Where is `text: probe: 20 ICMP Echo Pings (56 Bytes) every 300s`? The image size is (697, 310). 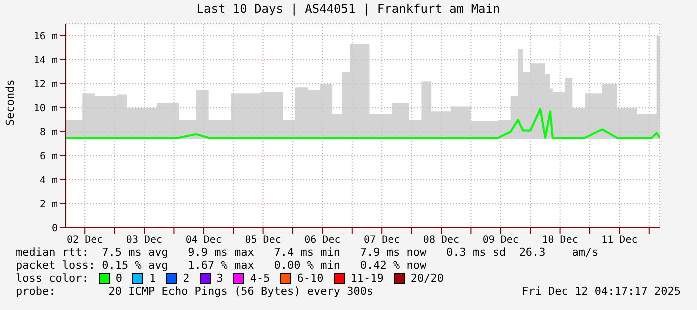
text: probe: 20 ICMP Echo Pings (56 Bytes) every 300s is located at coordinates (195, 291).